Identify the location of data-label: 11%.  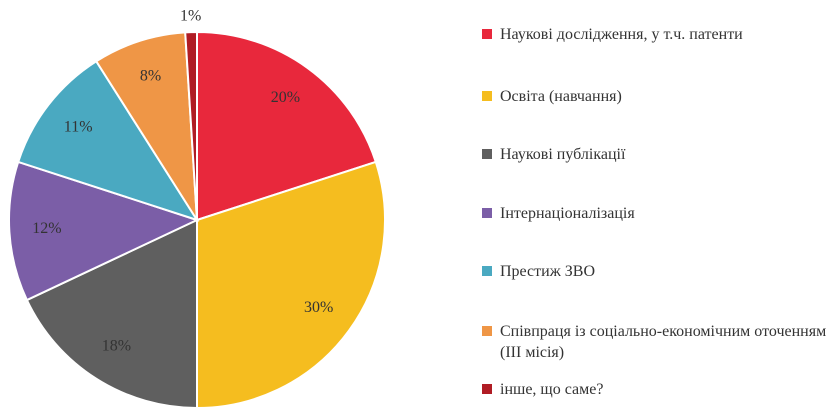
(78, 126).